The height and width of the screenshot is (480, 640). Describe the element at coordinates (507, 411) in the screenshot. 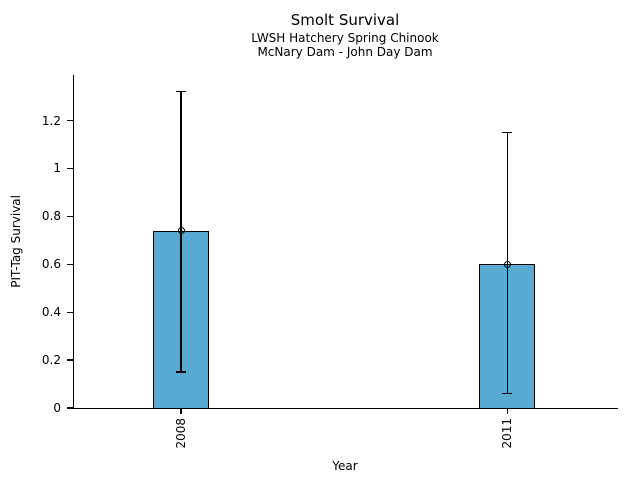

I see `x-tick-2011` at that location.